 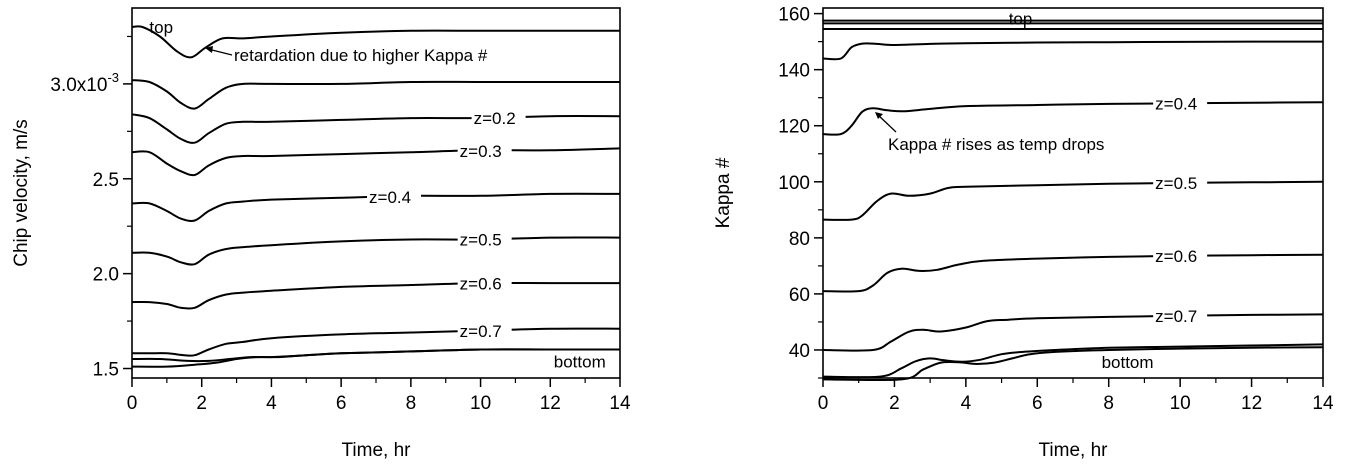 What do you see at coordinates (361, 55) in the screenshot?
I see `annotation-text-1: retardation due to higher Kappa #` at bounding box center [361, 55].